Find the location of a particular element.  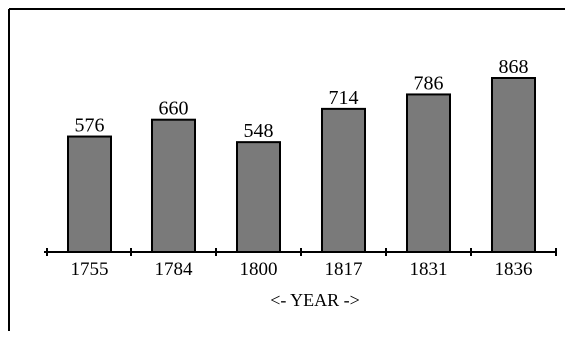

value-label-1800: 548 is located at coordinates (259, 131).